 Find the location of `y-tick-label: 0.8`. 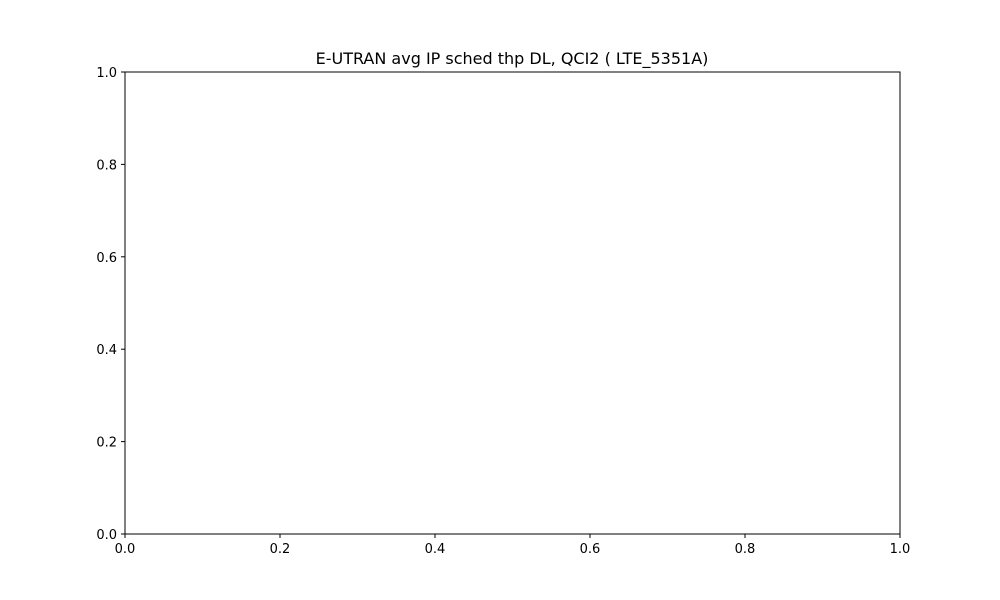

y-tick-label: 0.8 is located at coordinates (106, 165).